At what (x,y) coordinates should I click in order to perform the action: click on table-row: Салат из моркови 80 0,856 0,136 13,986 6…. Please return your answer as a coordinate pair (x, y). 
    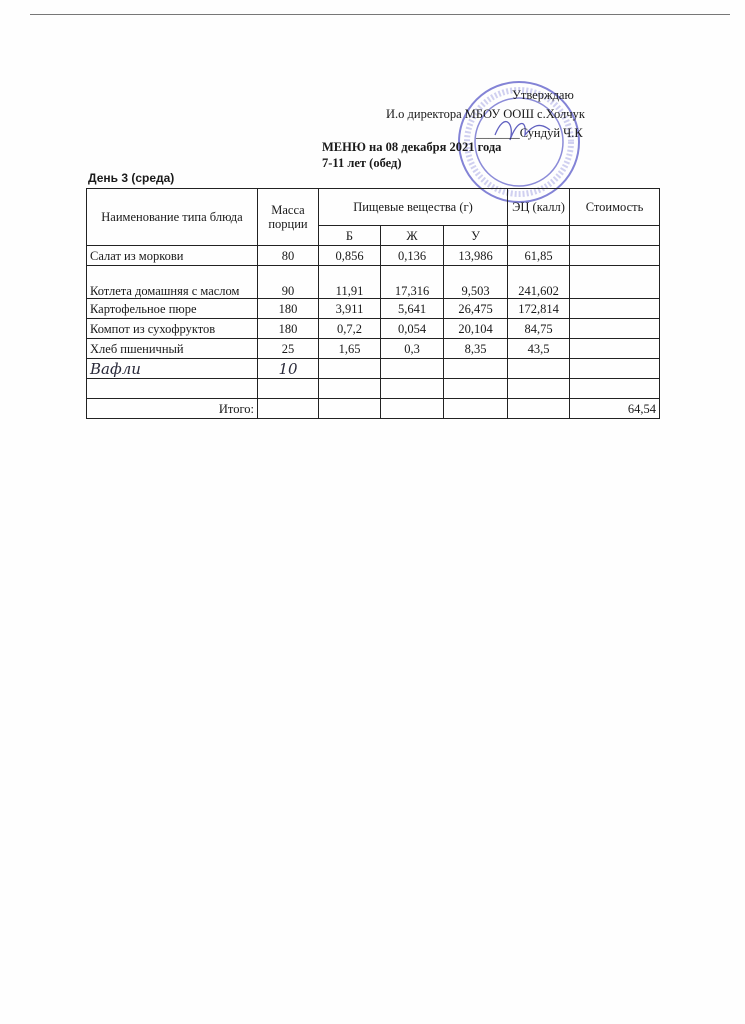
    Looking at the image, I should click on (373, 255).